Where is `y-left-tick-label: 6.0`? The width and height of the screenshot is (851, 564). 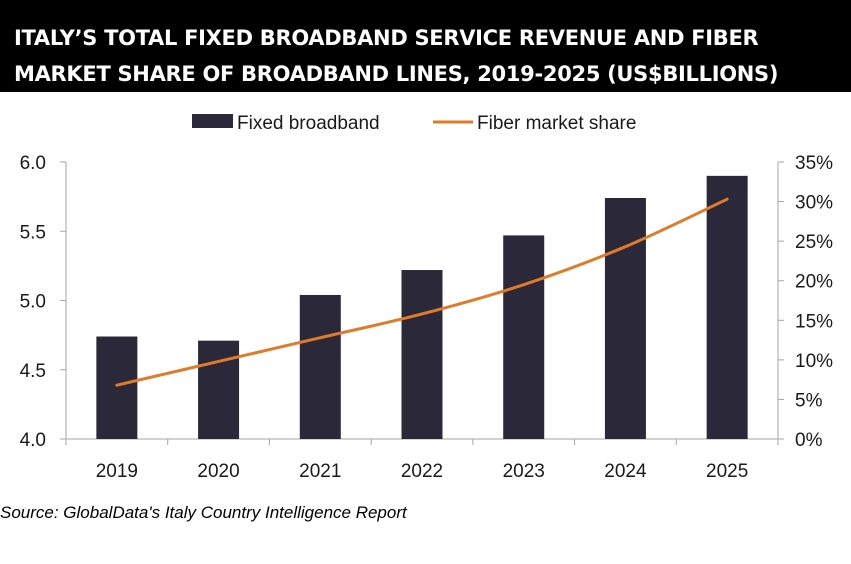
y-left-tick-label: 6.0 is located at coordinates (33, 163).